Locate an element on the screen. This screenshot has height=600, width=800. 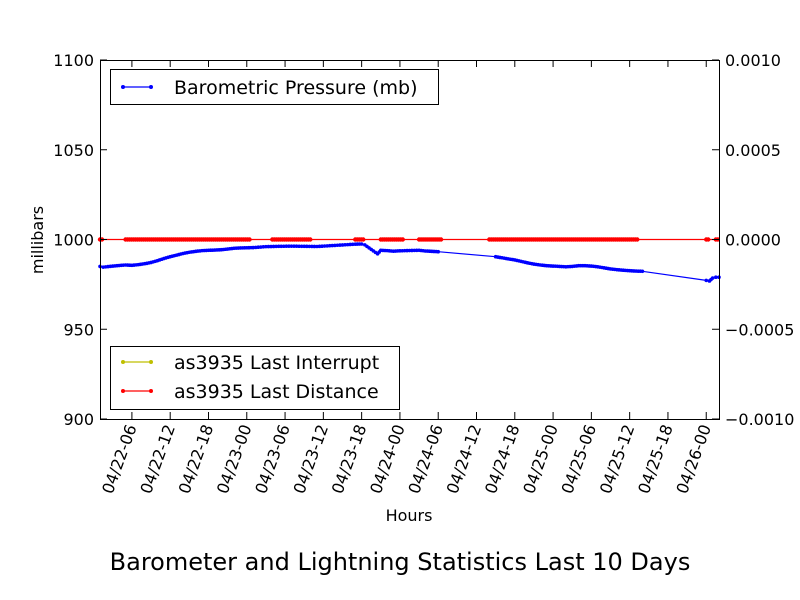
plot-area is located at coordinates (409, 260).